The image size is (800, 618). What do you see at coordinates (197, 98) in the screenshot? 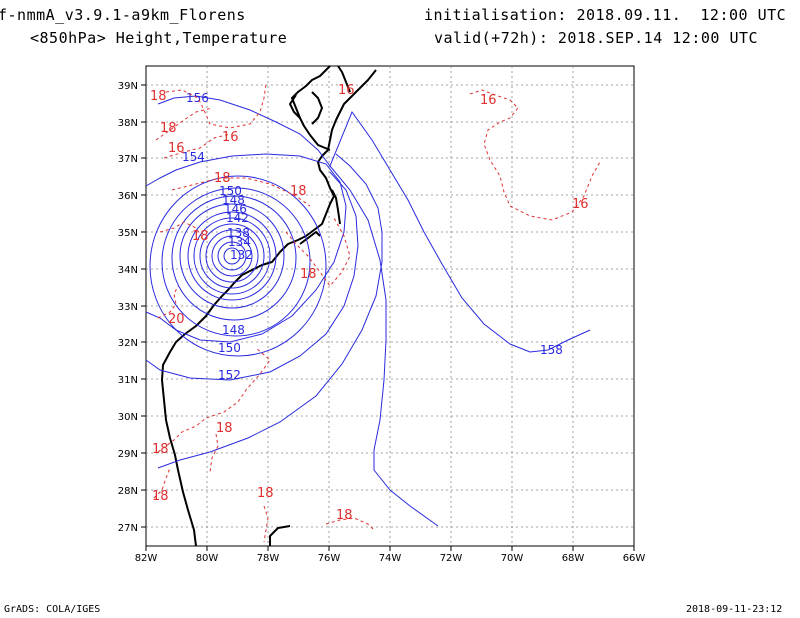
I see `height-label: 156` at bounding box center [197, 98].